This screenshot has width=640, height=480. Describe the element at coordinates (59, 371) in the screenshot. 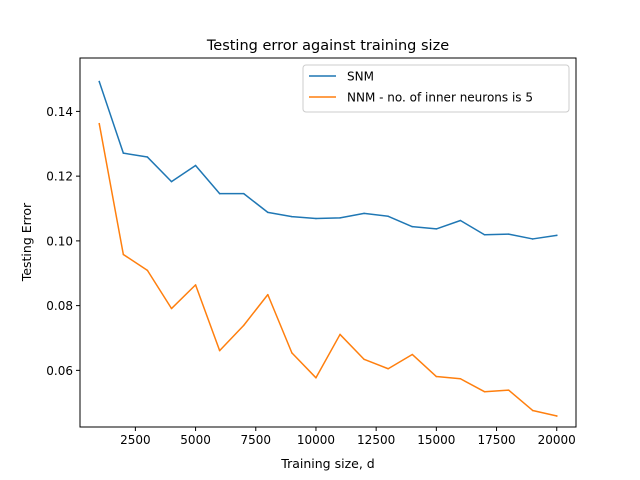

I see `y-tick-label: 0.06` at that location.